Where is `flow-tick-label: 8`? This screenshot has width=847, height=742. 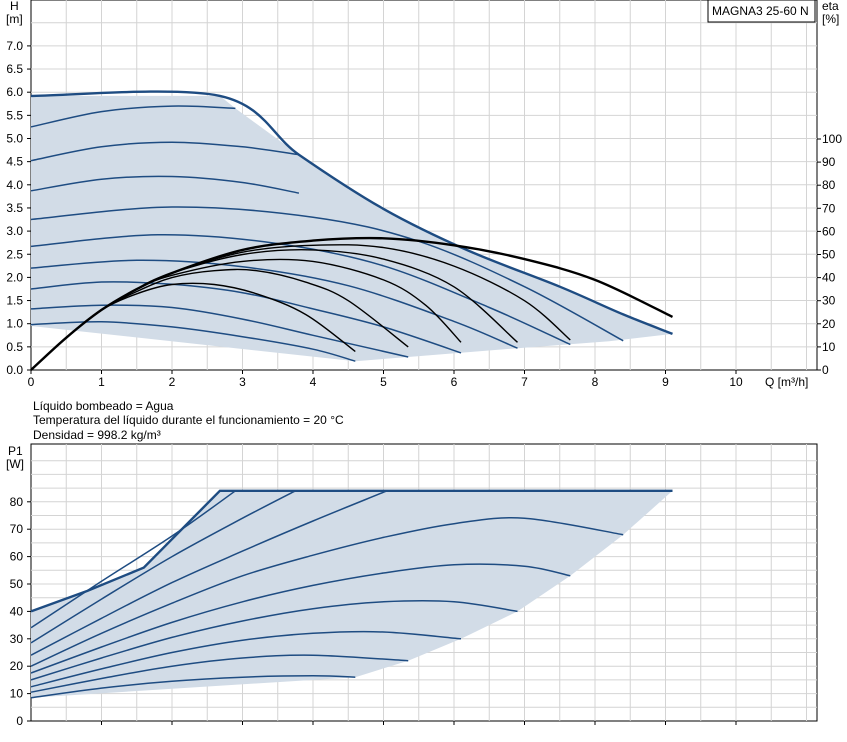 flow-tick-label: 8 is located at coordinates (595, 382).